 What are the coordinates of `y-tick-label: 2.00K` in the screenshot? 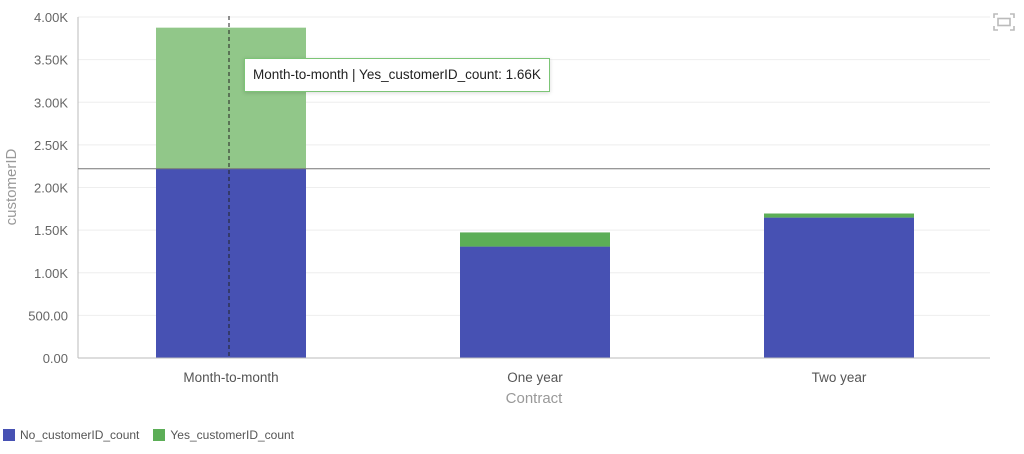 It's located at (51, 188).